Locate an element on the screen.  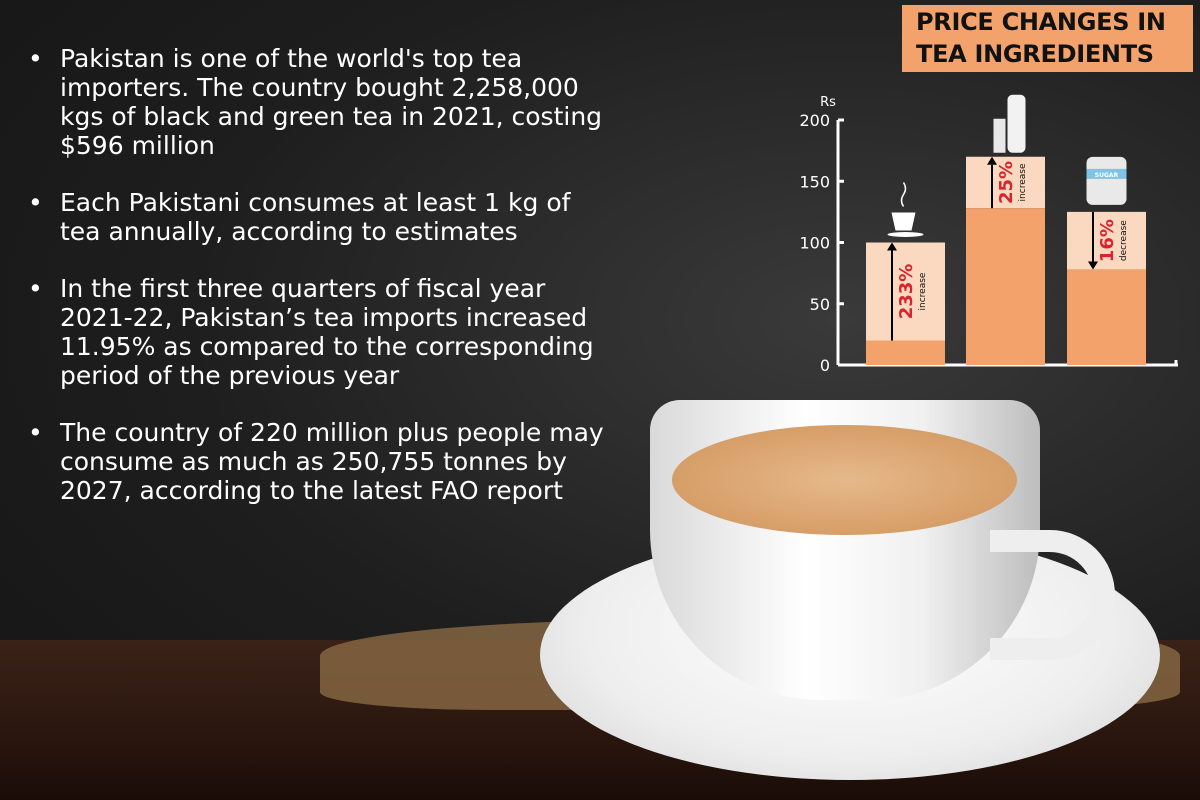
y-tick-label: 200 is located at coordinates (814, 120).